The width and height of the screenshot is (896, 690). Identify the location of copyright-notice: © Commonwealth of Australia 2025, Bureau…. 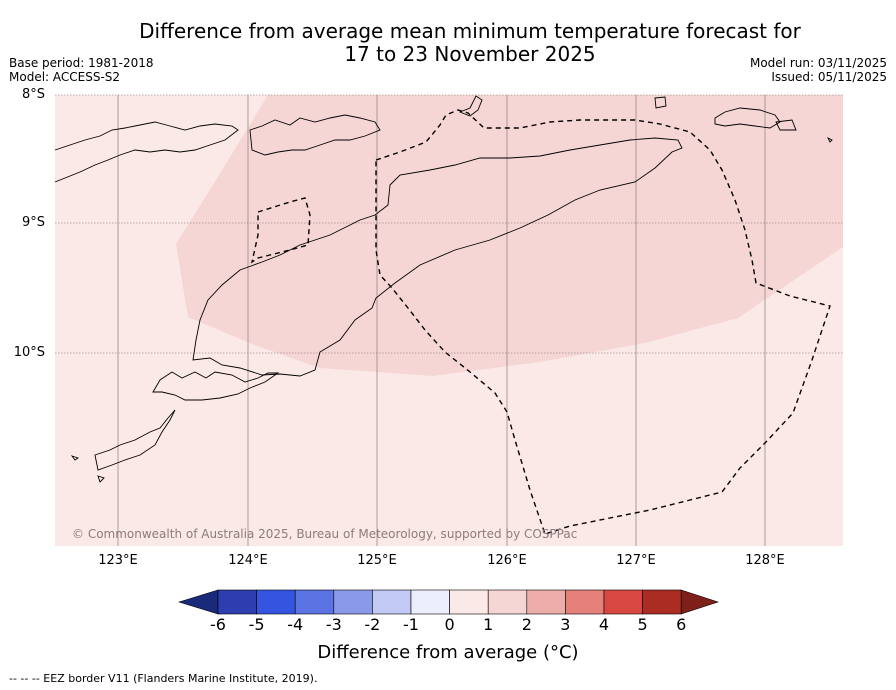
(325, 534).